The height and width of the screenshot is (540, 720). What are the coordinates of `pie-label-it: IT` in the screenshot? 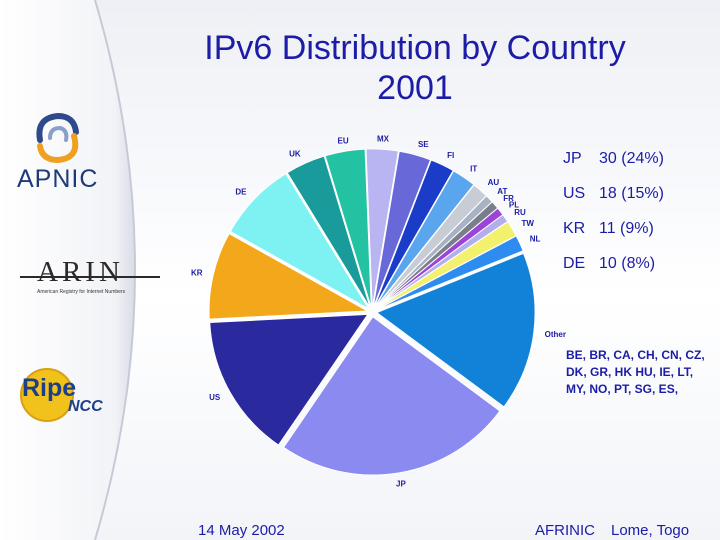 It's located at (473, 168).